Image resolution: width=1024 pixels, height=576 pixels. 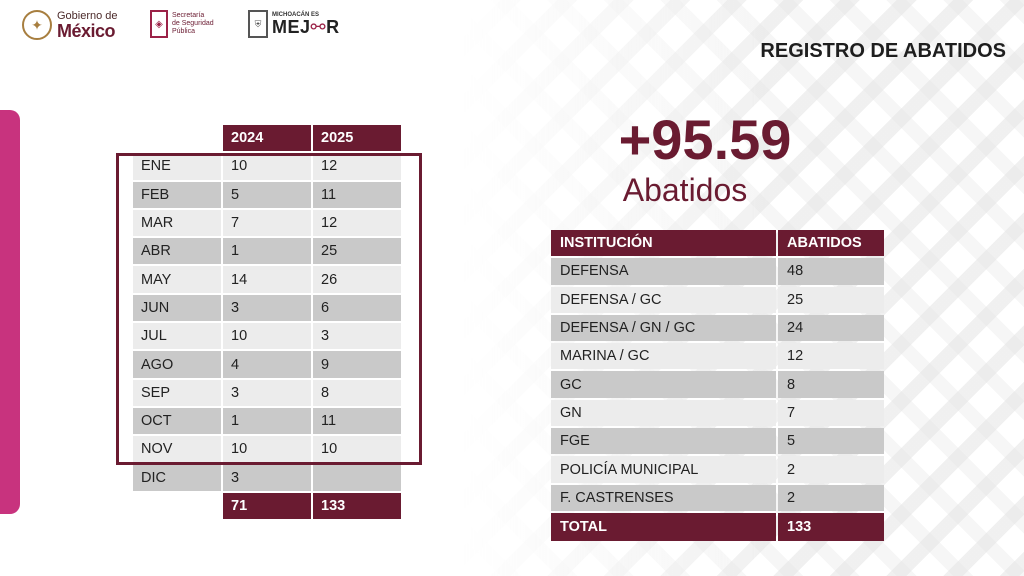 What do you see at coordinates (177, 421) in the screenshot?
I see `month-cell: OCT` at bounding box center [177, 421].